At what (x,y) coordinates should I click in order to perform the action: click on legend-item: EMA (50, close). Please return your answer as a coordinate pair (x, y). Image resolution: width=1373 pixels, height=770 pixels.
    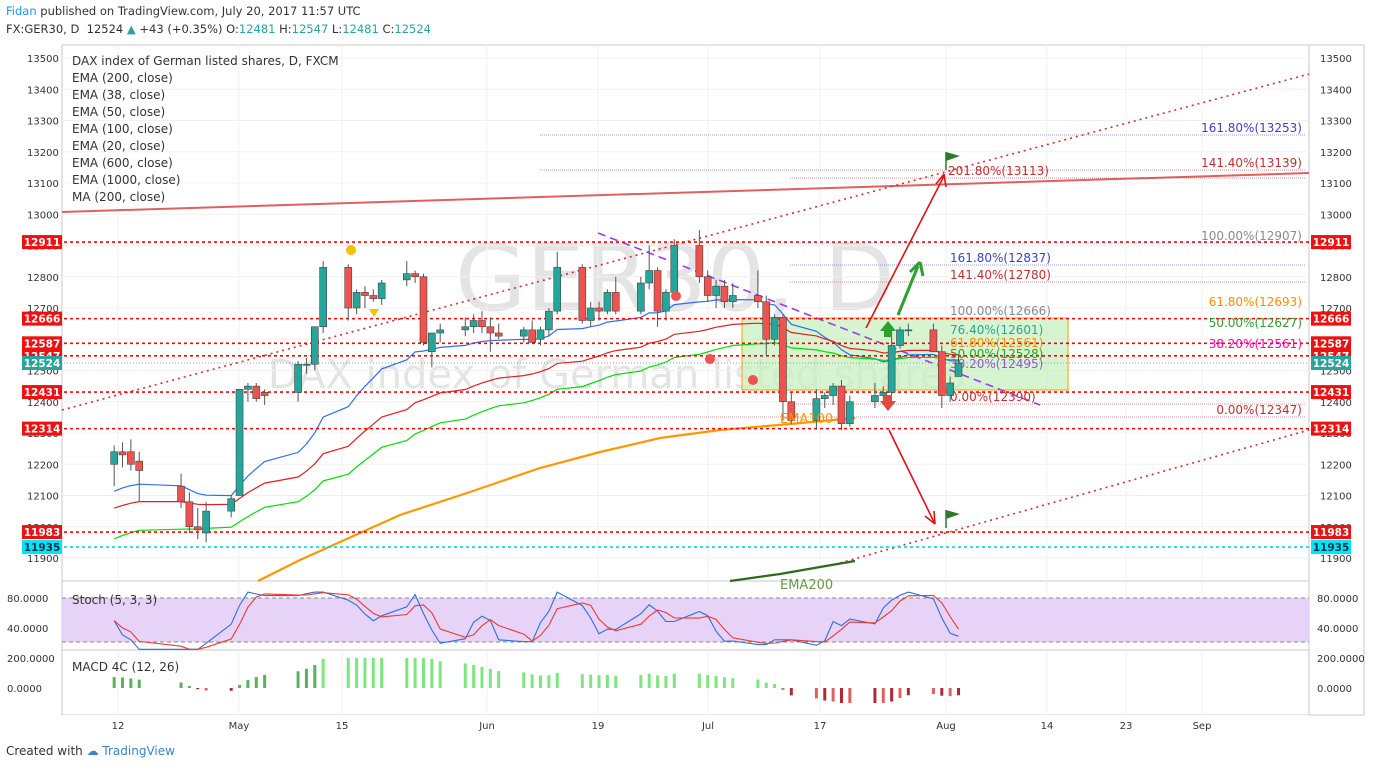
    Looking at the image, I should click on (118, 112).